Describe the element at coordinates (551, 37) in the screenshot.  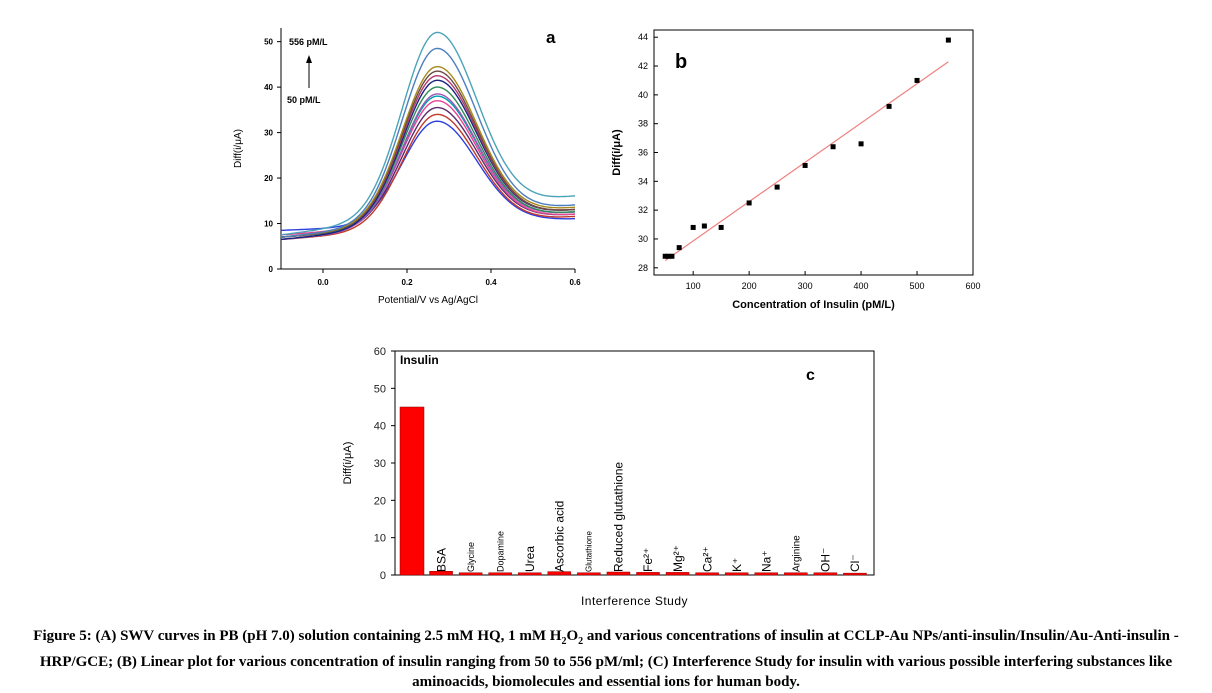
I see `panel-letter-a: a` at that location.